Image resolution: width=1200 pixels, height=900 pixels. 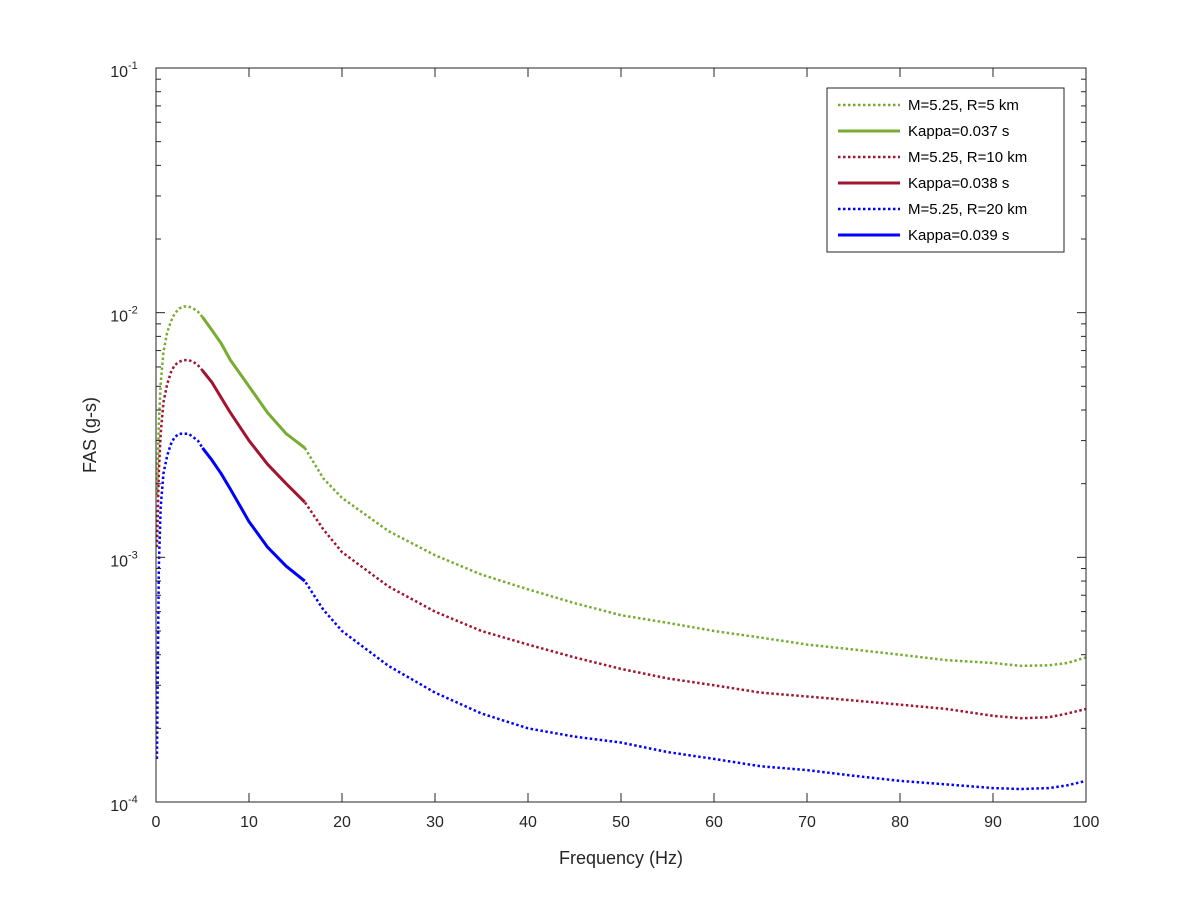 What do you see at coordinates (1086, 822) in the screenshot?
I see `x-tick-label: 100` at bounding box center [1086, 822].